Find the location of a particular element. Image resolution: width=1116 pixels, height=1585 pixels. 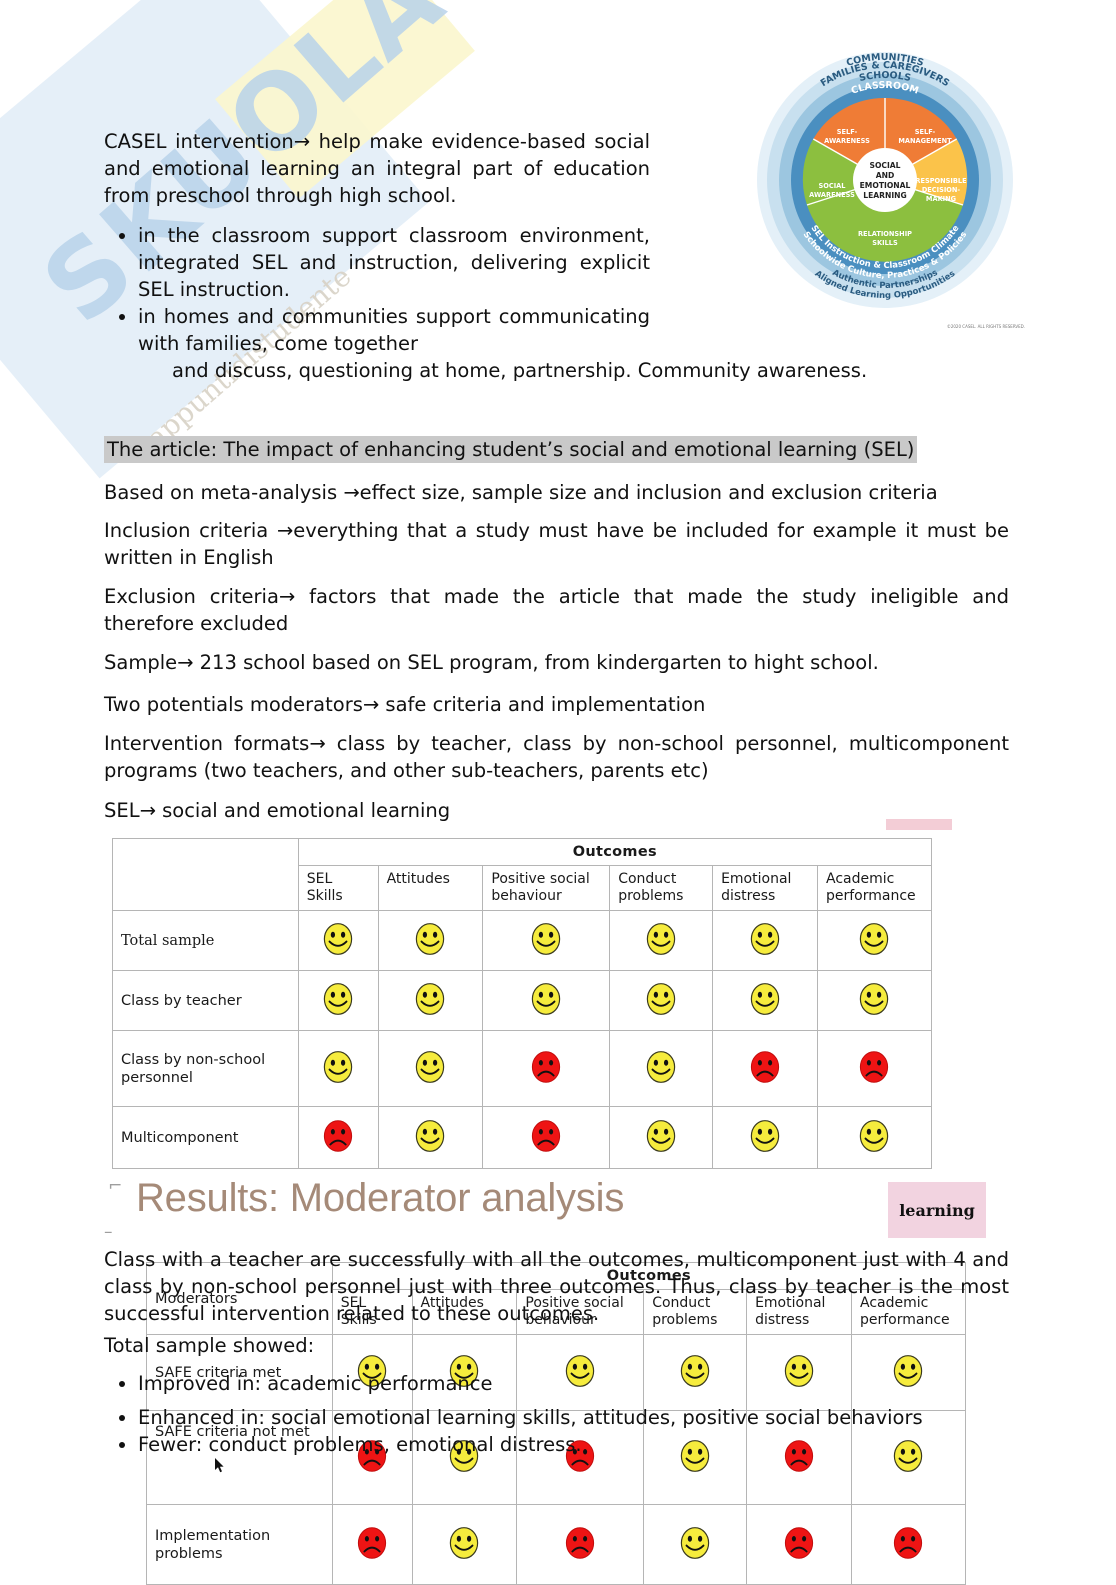

svg-text: AND is located at coordinates (885, 175).